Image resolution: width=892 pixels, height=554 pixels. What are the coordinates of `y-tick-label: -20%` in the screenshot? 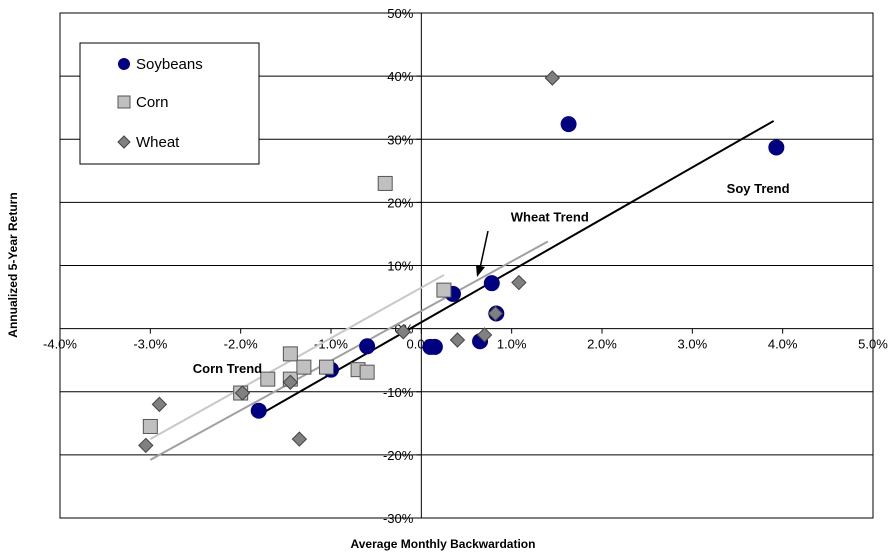 It's located at (398, 455).